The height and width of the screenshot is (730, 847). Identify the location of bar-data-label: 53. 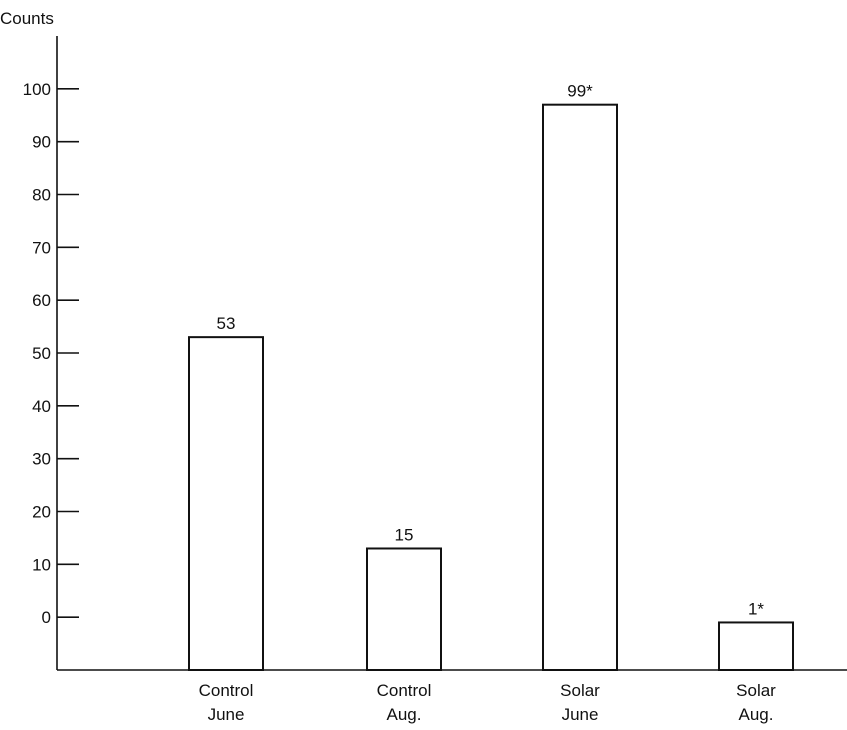
(226, 323).